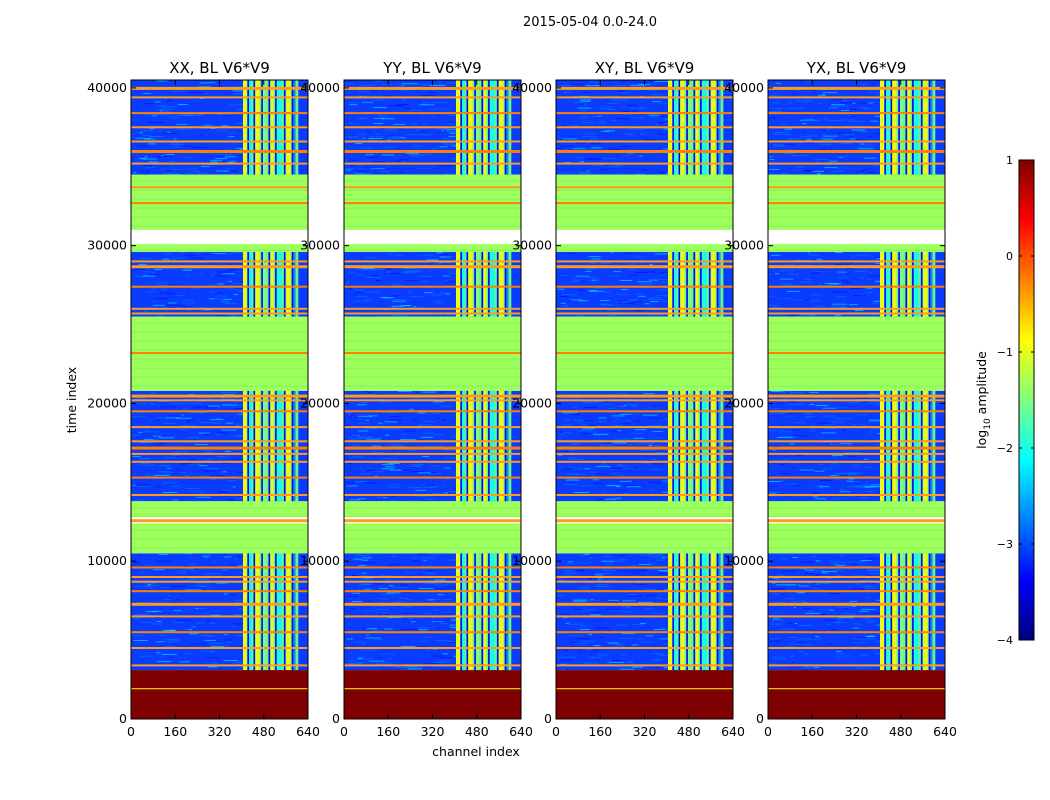 Image resolution: width=1050 pixels, height=800 pixels. Describe the element at coordinates (856, 538) in the screenshot. I see `flagged-region` at that location.